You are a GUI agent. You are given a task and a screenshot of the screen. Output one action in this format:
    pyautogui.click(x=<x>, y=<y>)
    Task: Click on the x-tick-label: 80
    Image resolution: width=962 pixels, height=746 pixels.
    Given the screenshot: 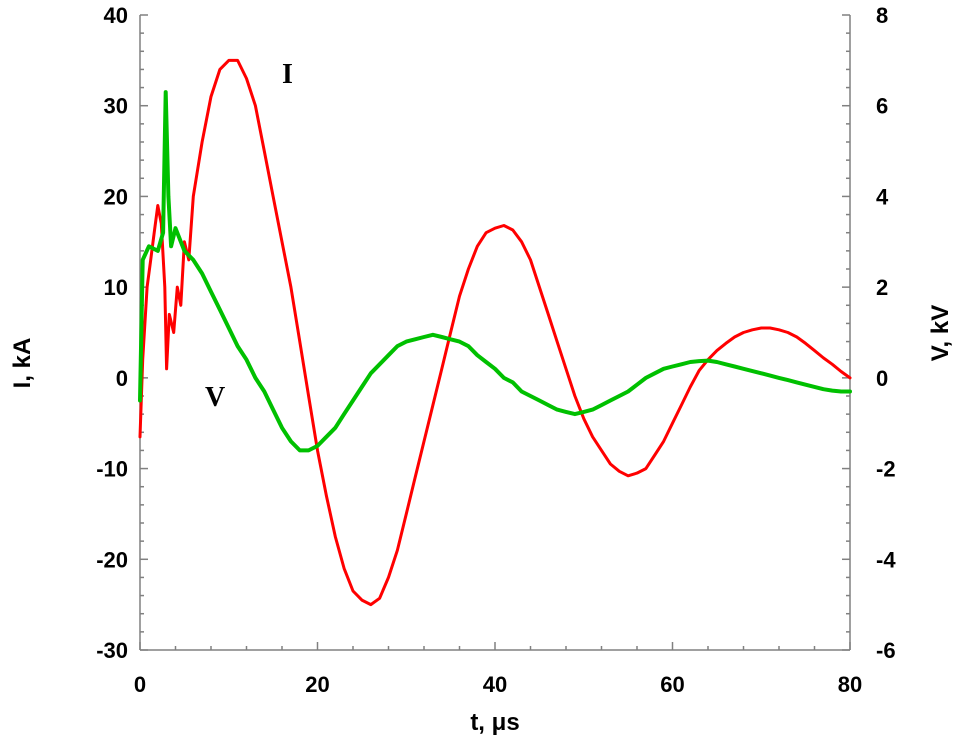 What is the action you would take?
    pyautogui.click(x=850, y=684)
    